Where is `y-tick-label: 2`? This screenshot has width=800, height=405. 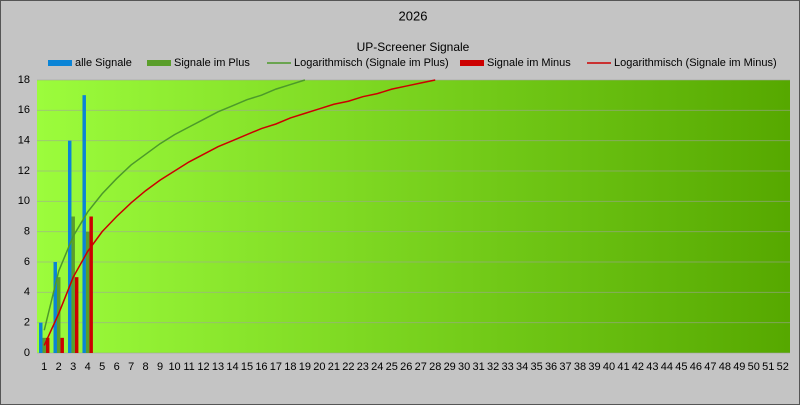
y-tick-label: 2 is located at coordinates (27, 323).